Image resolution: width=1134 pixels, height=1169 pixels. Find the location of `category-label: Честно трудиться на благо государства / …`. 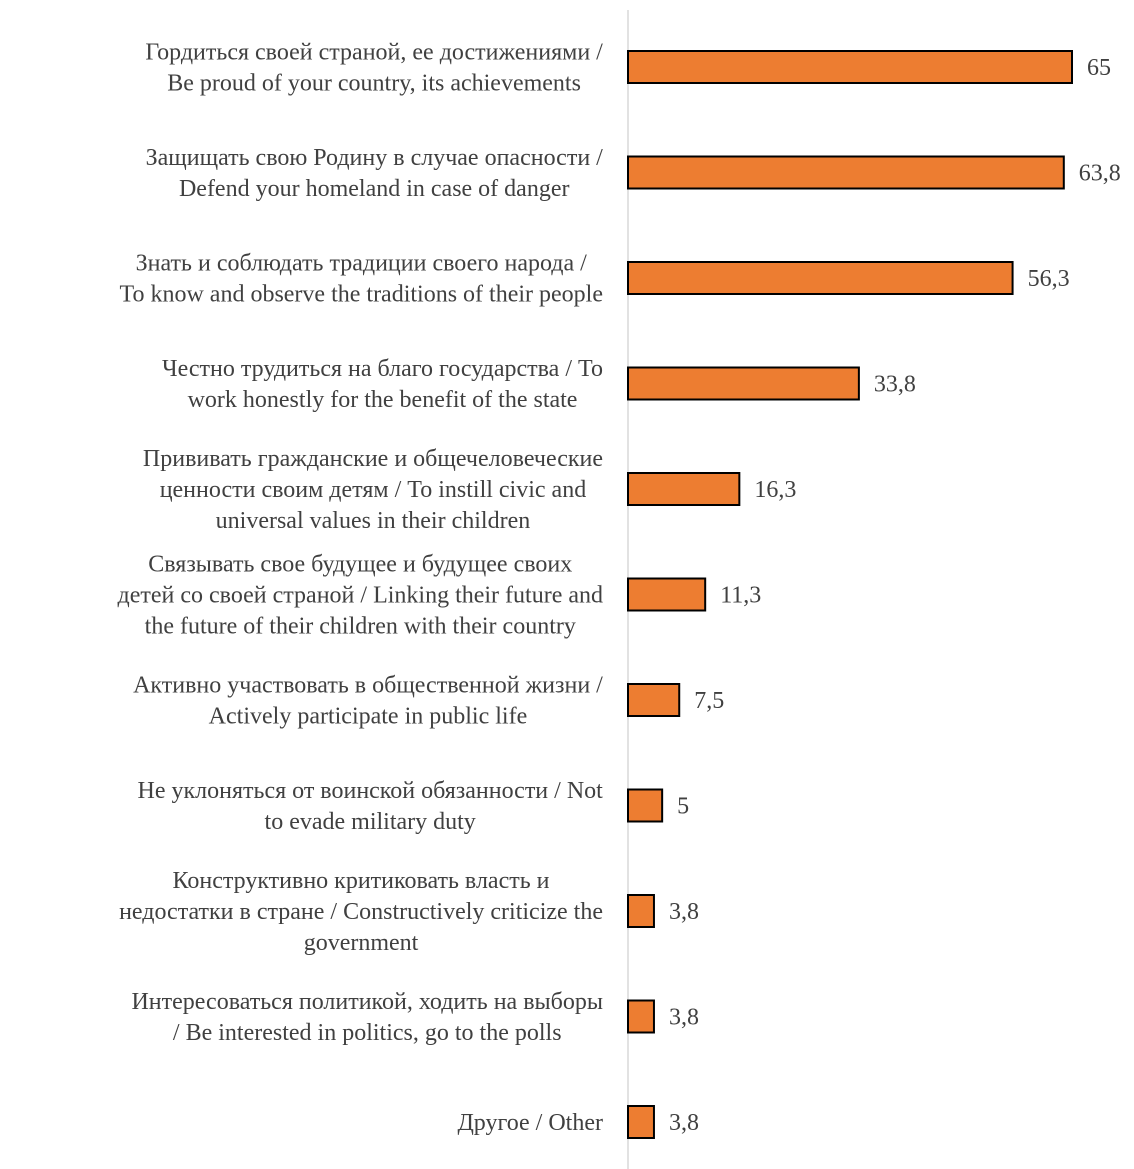

category-label: Честно трудиться на благо государства / … is located at coordinates (382, 384).